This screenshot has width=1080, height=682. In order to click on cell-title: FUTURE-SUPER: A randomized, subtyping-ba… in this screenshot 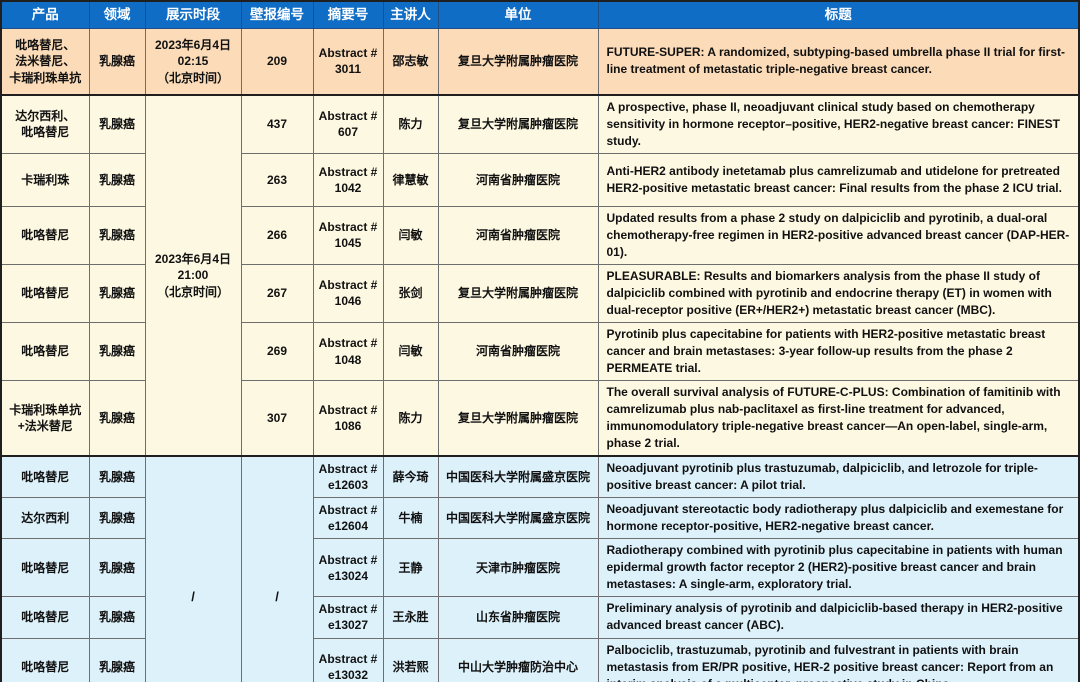, I will do `click(838, 62)`.